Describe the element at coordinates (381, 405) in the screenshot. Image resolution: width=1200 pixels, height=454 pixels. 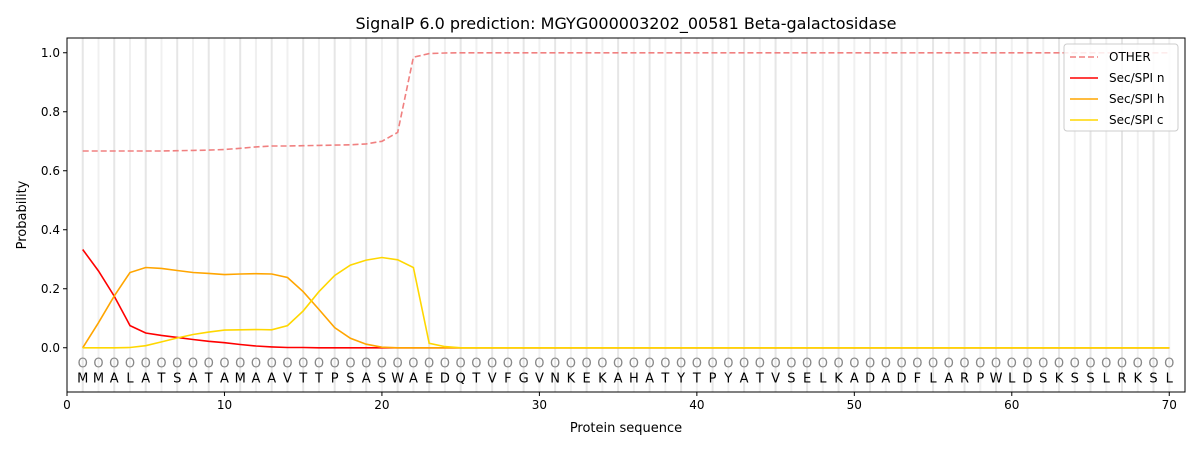
I see `x-tick-label: 20` at that location.